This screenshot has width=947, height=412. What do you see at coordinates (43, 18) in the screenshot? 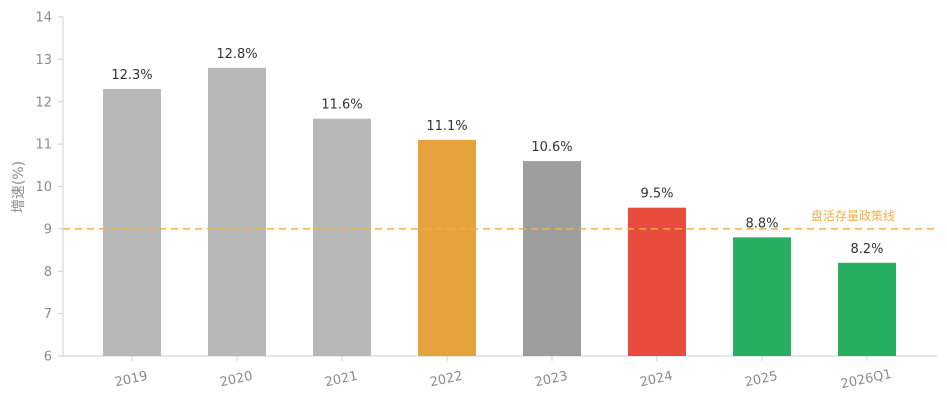
I see `y-tick-label: 14` at bounding box center [43, 18].